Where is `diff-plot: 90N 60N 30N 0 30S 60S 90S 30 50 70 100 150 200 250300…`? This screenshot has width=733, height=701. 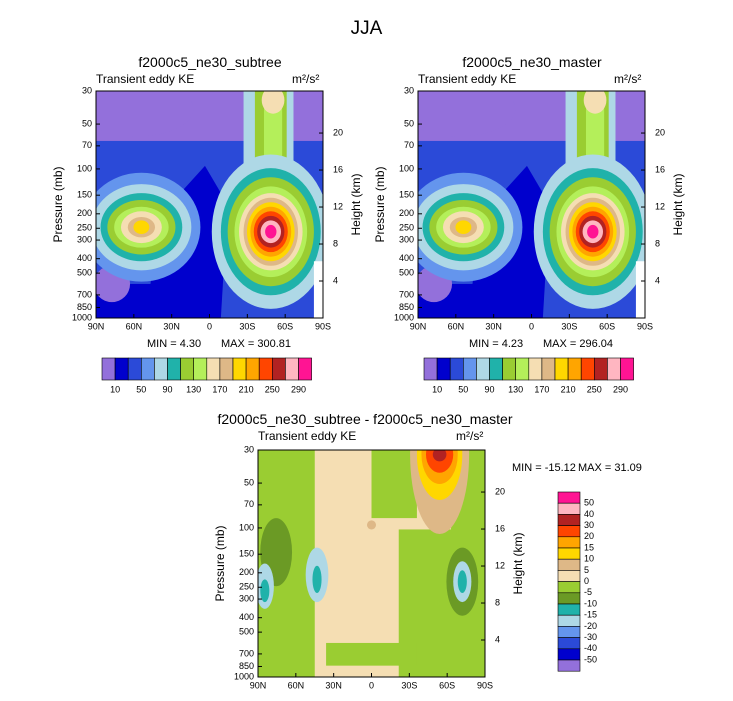
diff-plot: 90N 60N 30N 0 30S 60S 90S 30 50 70 100 150 200 250300… is located at coordinates (369, 567).